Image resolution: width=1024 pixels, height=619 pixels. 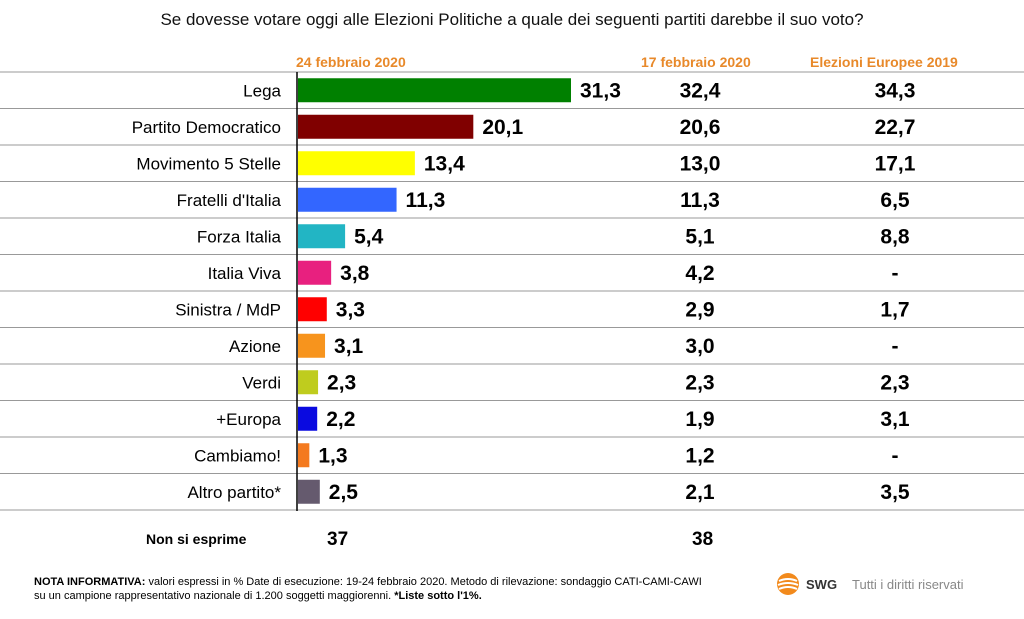 What do you see at coordinates (228, 309) in the screenshot?
I see `category-label: Sinistra / MdP` at bounding box center [228, 309].